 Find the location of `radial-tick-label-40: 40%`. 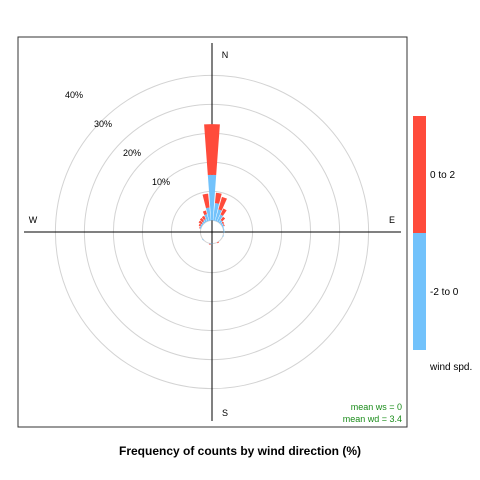

radial-tick-label-40: 40% is located at coordinates (74, 95).